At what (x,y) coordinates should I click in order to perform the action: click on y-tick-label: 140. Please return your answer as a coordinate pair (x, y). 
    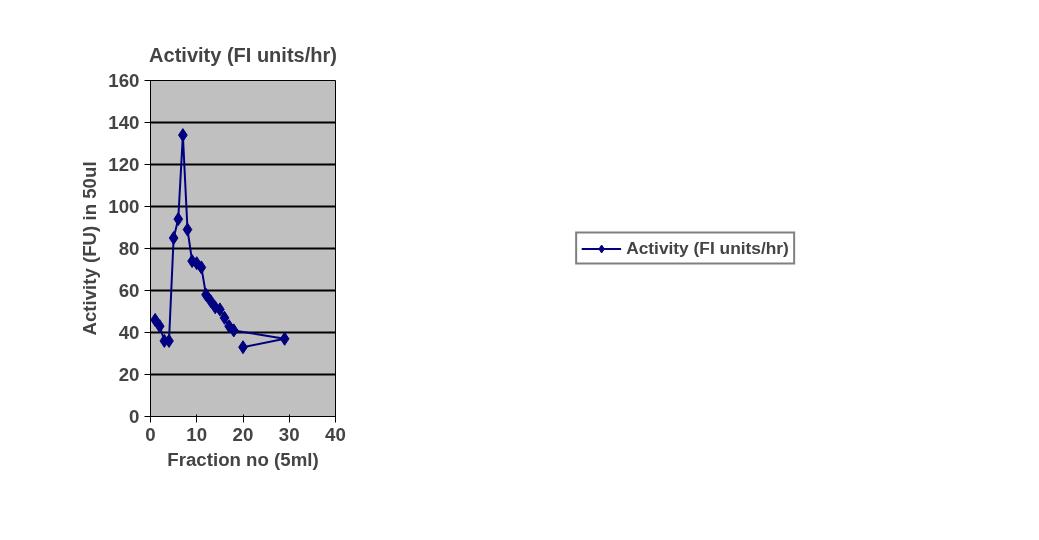
    Looking at the image, I should click on (124, 122).